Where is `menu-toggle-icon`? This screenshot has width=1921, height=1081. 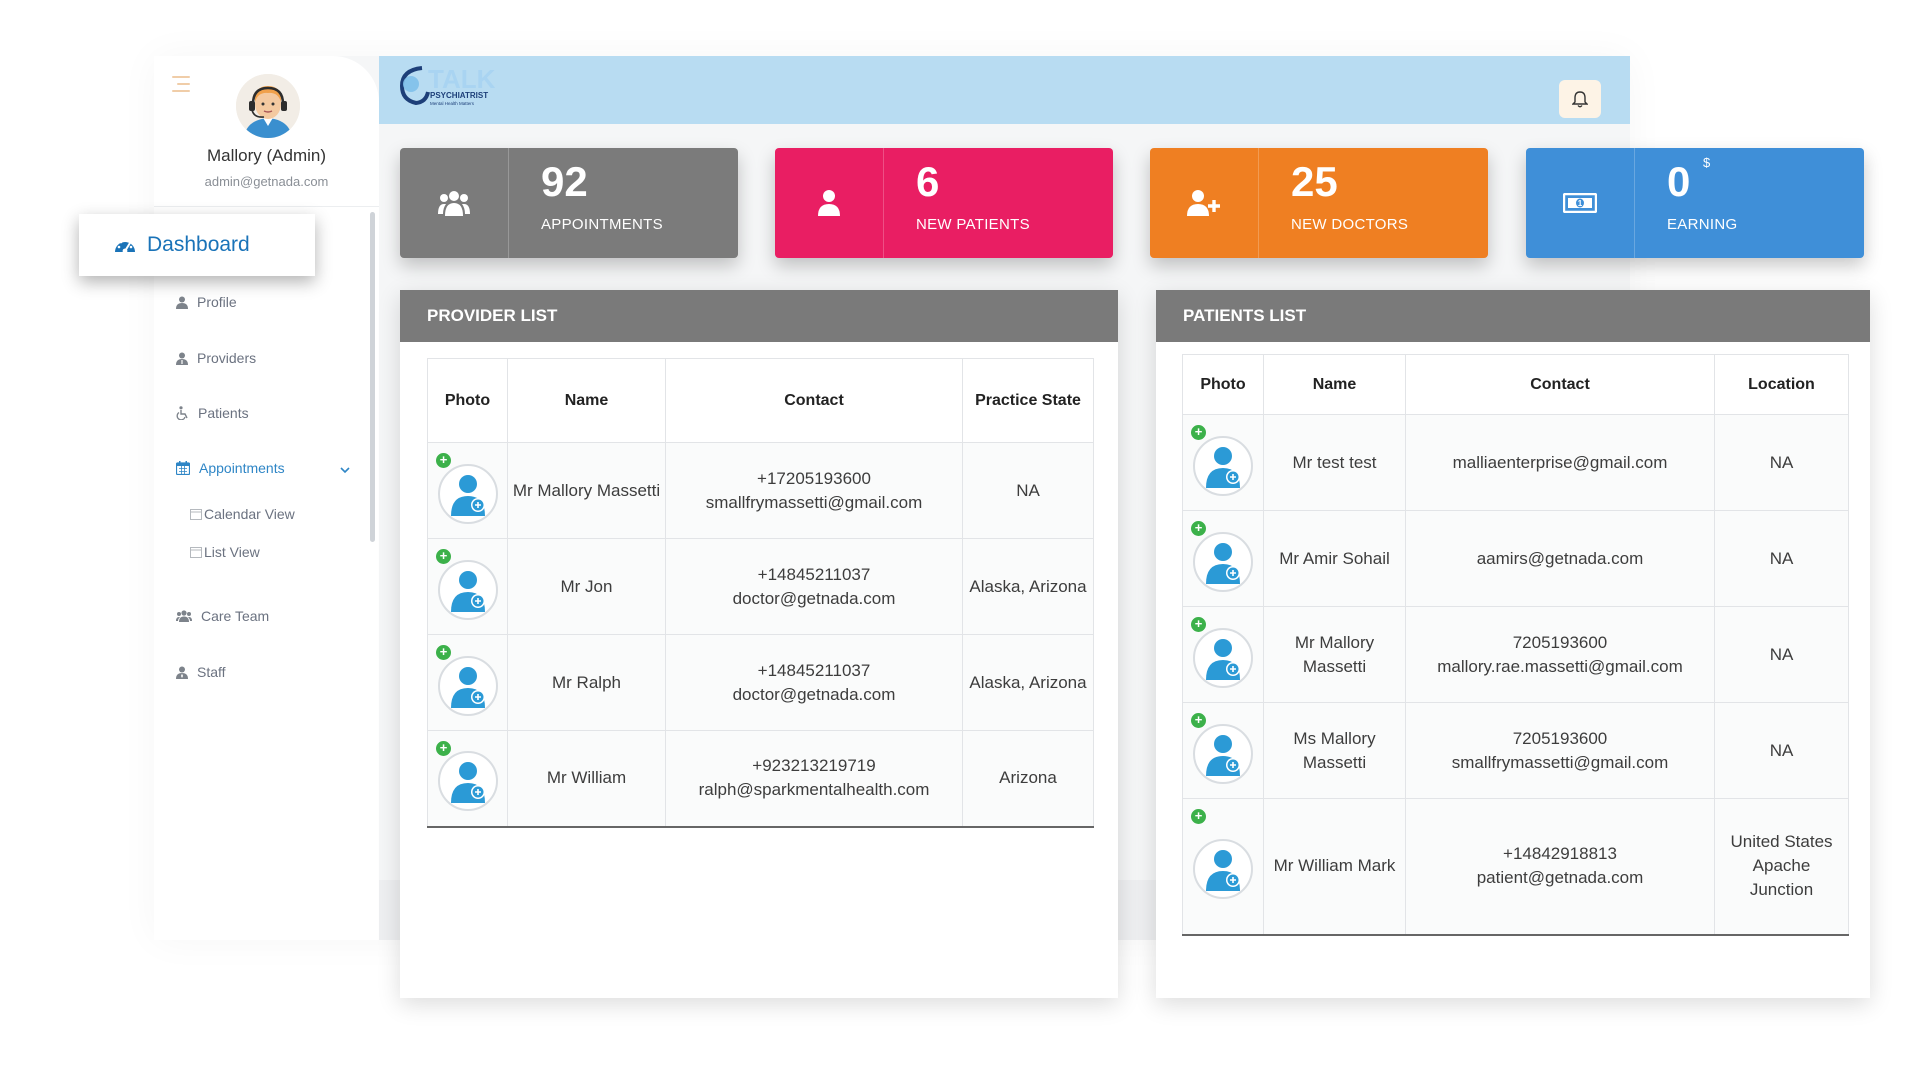 menu-toggle-icon is located at coordinates (181, 87).